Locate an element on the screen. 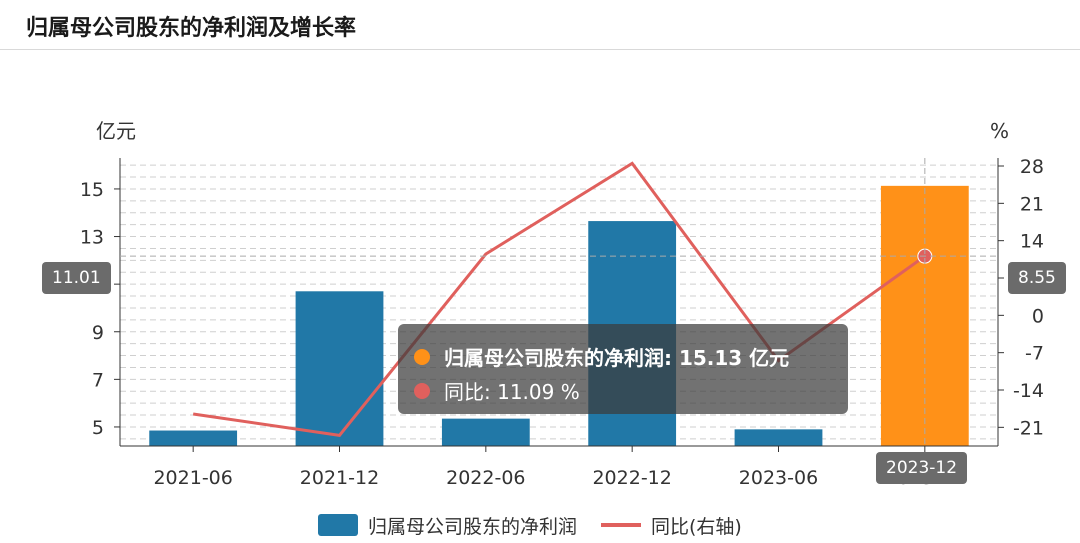  left-tick-label: 9 is located at coordinates (98, 333).